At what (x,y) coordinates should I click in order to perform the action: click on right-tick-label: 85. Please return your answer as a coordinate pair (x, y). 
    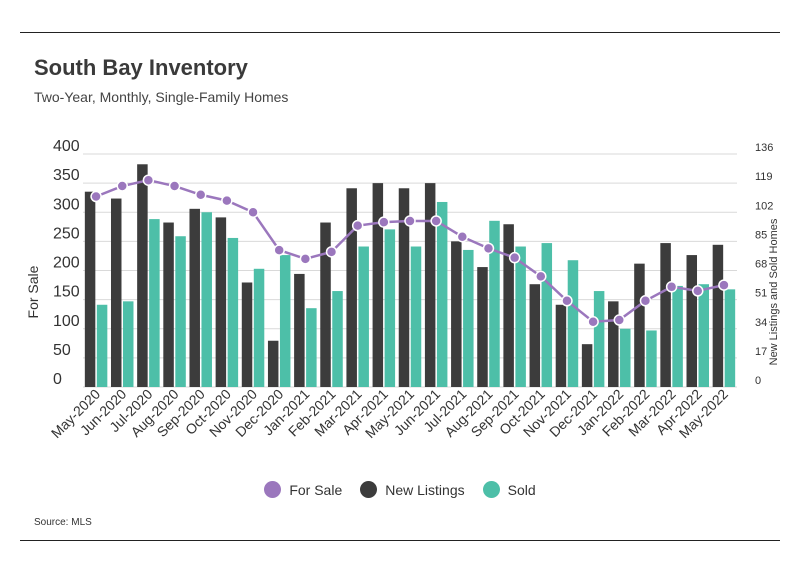
    Looking at the image, I should click on (761, 235).